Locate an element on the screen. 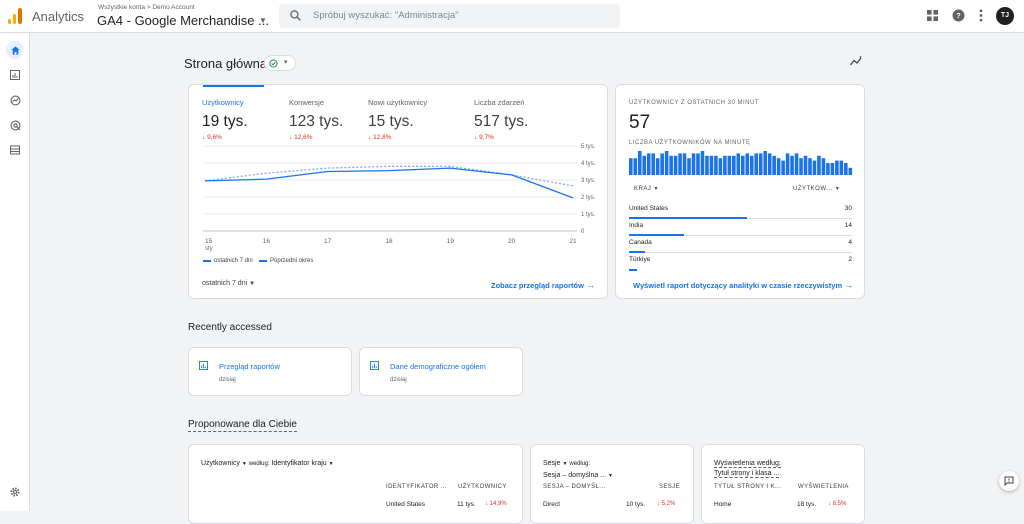 This screenshot has width=1024, height=524. dimension-dropdown: Sesja – domyślna ... ▼ is located at coordinates (578, 475).